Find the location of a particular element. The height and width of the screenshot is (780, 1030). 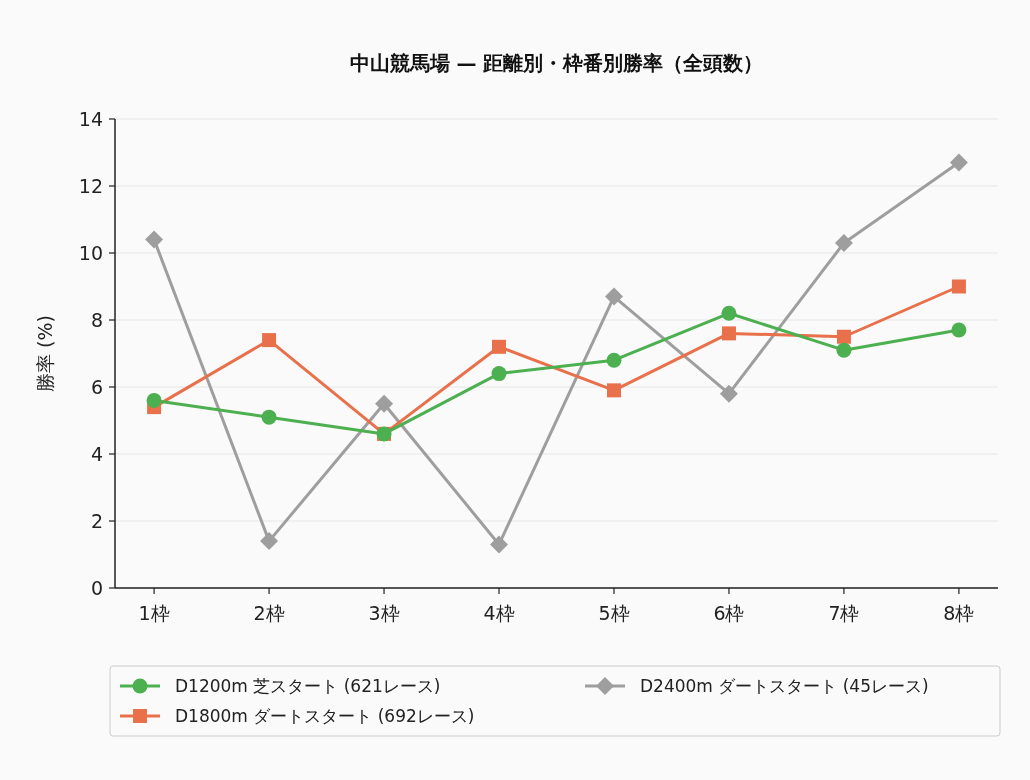

y-tick-label: 12 is located at coordinates (90, 186).